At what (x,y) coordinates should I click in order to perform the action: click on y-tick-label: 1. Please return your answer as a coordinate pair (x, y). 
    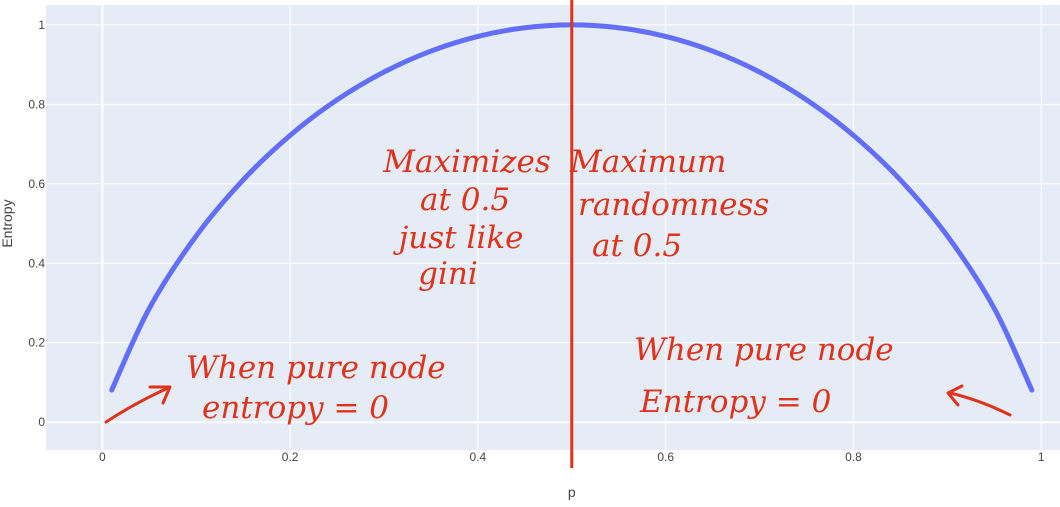
    Looking at the image, I should click on (41, 25).